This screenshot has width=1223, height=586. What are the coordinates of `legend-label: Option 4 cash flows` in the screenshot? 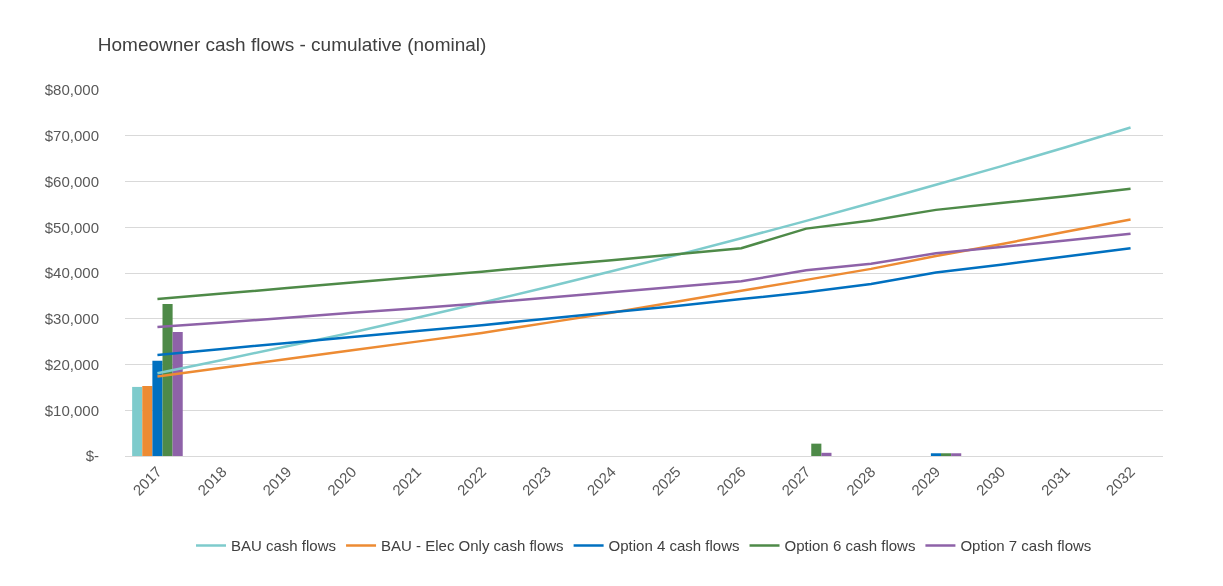 It's located at (674, 546).